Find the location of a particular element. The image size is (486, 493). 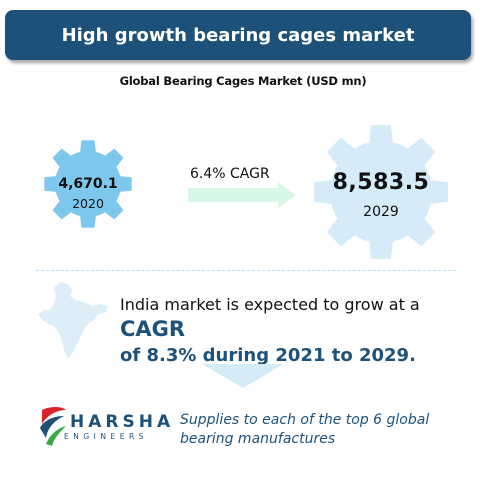

gear-2029-value: 8,583.5 is located at coordinates (381, 182).